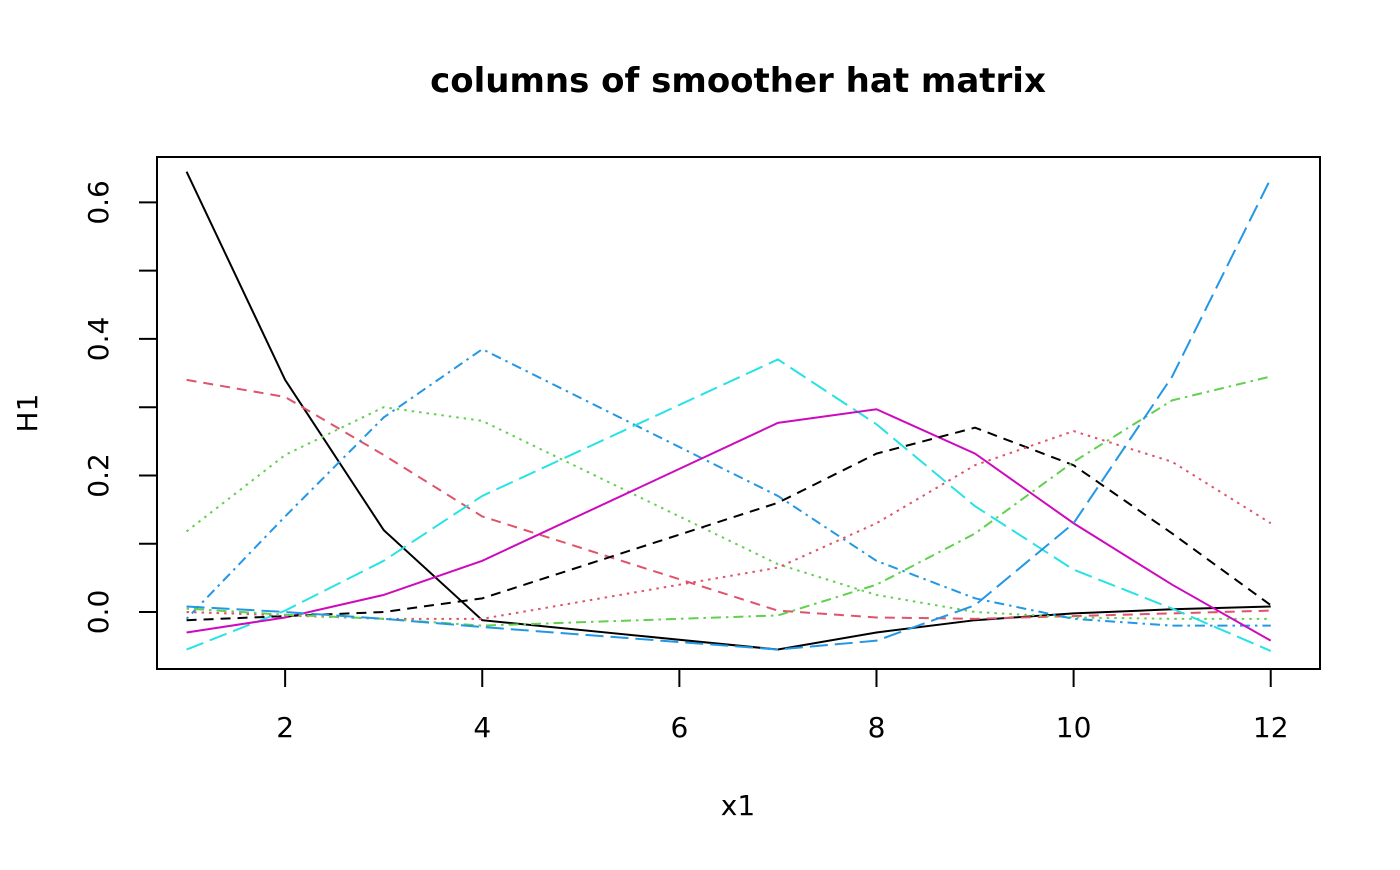 The height and width of the screenshot is (870, 1400). I want to click on x-tick-label-4: 4, so click(482, 727).